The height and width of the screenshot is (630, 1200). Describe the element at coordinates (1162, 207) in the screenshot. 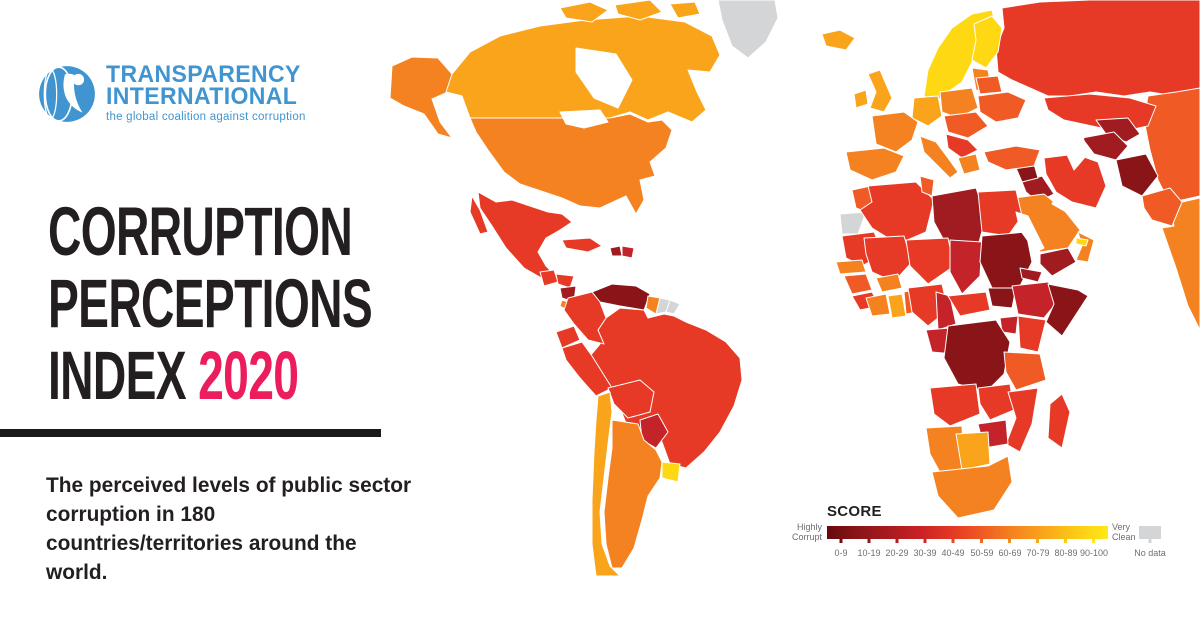

I see `region-pakistan` at that location.